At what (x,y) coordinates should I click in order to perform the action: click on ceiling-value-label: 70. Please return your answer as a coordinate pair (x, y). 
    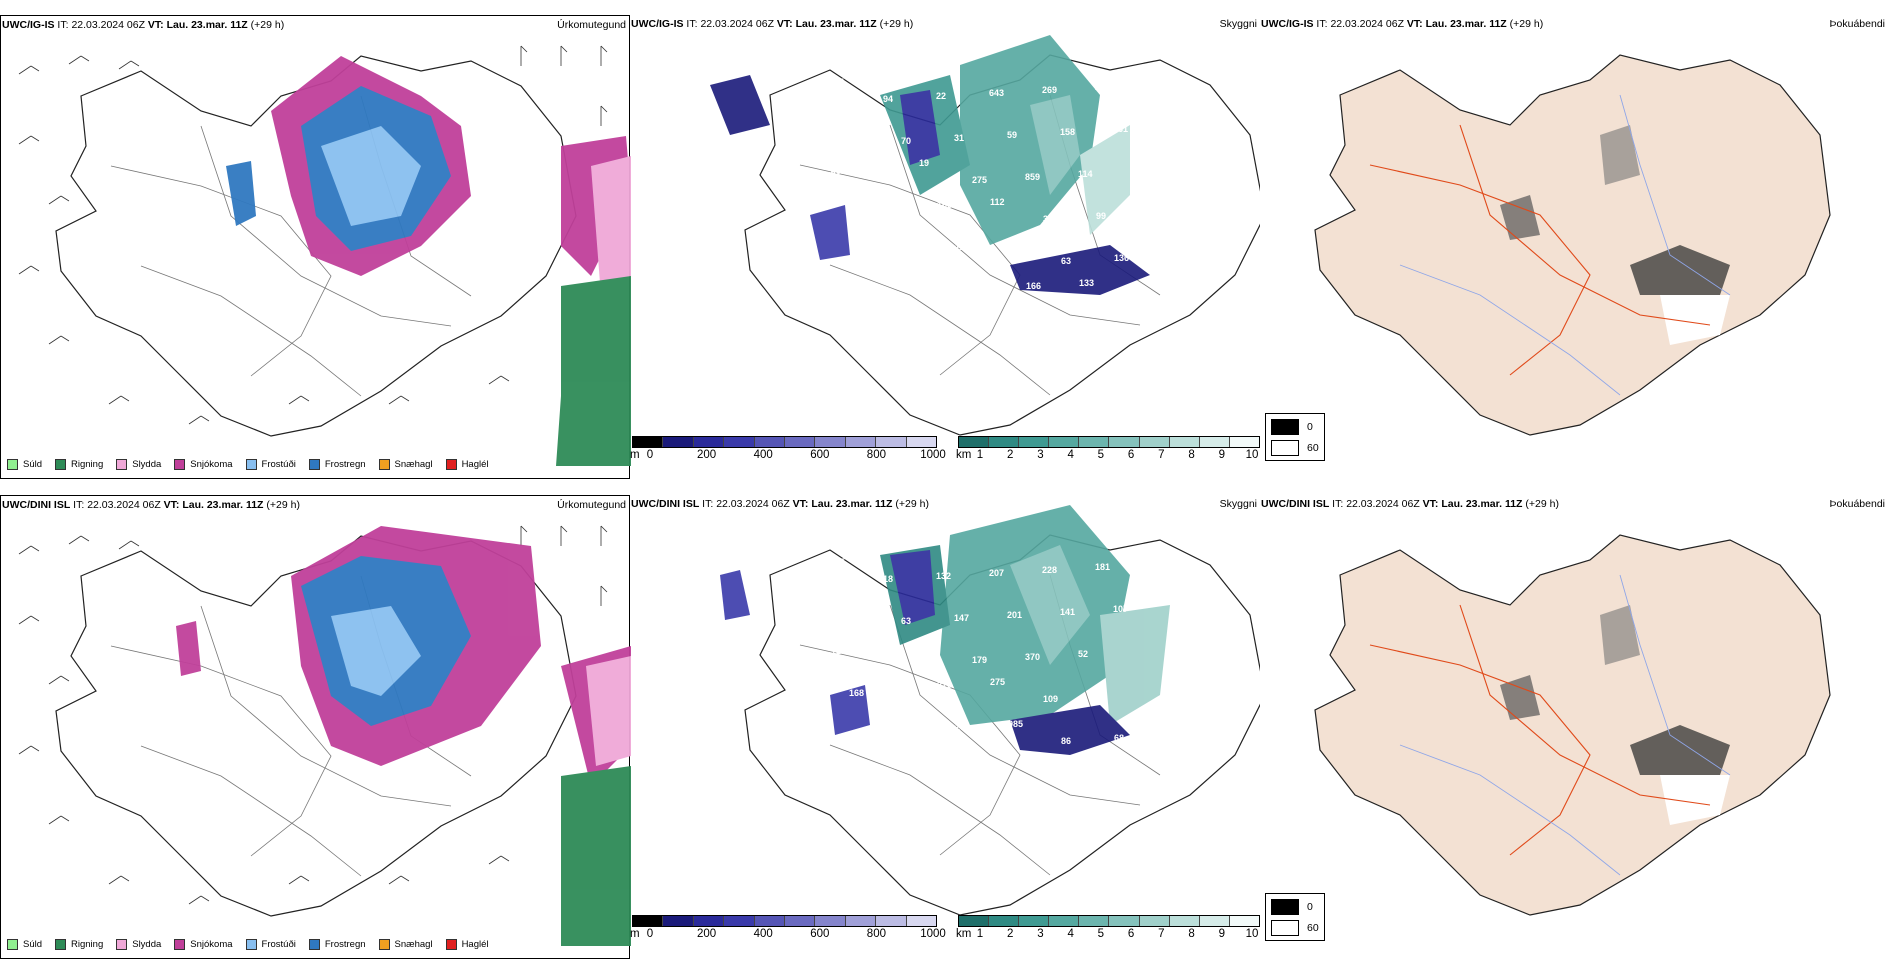
    Looking at the image, I should click on (906, 141).